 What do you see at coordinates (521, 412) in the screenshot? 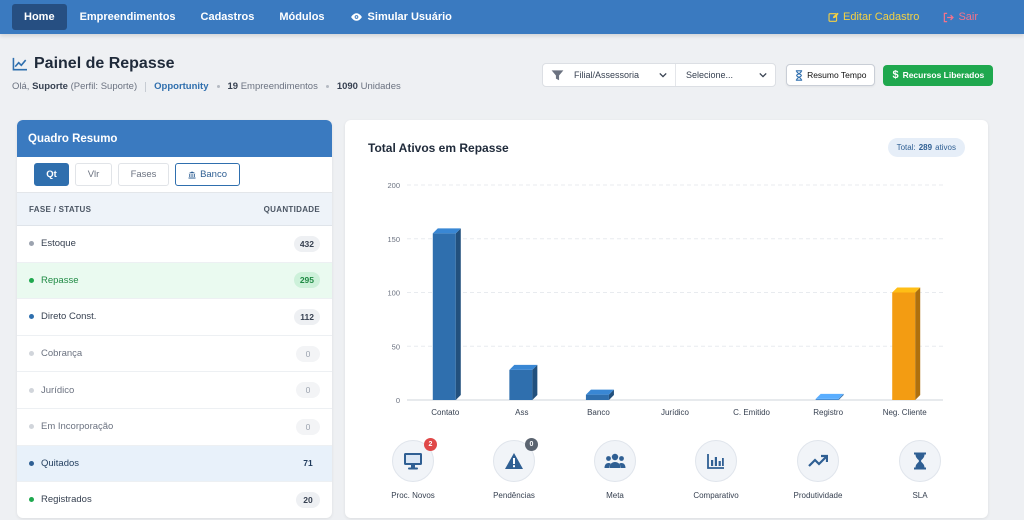
I see `x-tick-label: Ass` at bounding box center [521, 412].